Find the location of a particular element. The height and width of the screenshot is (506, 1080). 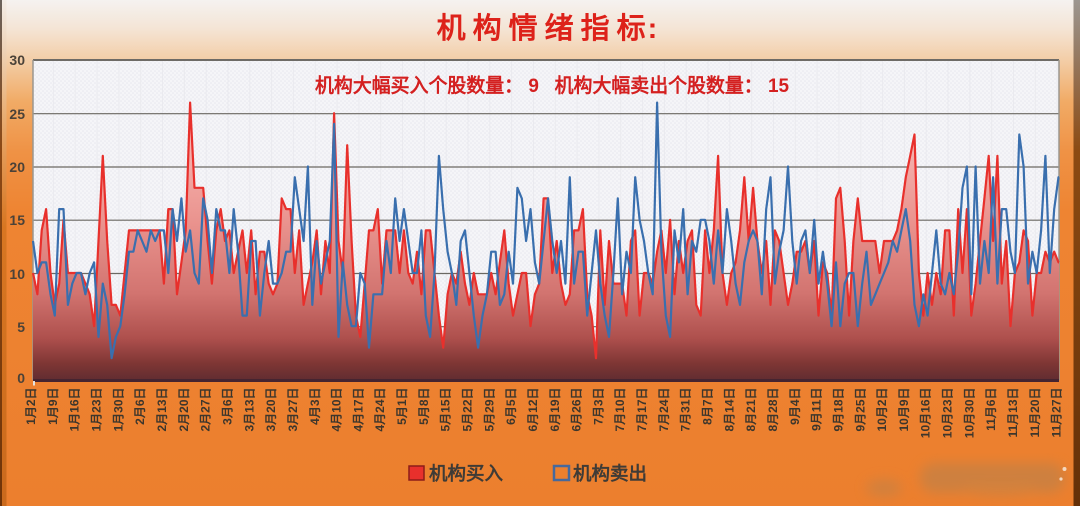

svg-text: 4月3日 is located at coordinates (315, 406).